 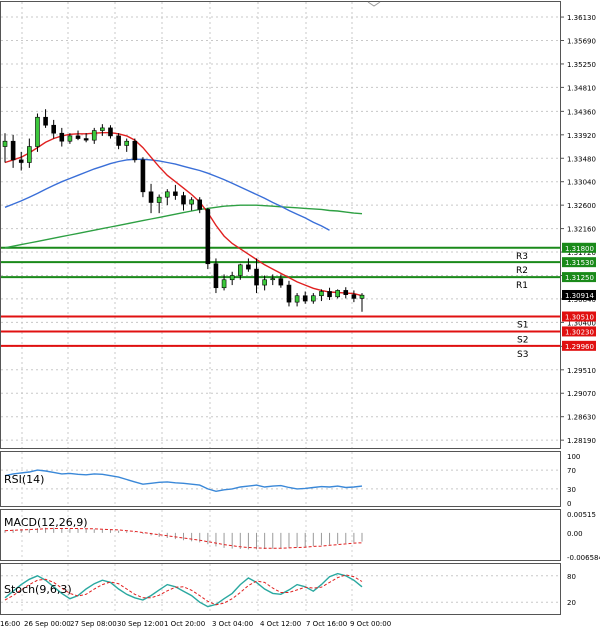 I want to click on ma-slow-green-line, so click(x=183, y=226).